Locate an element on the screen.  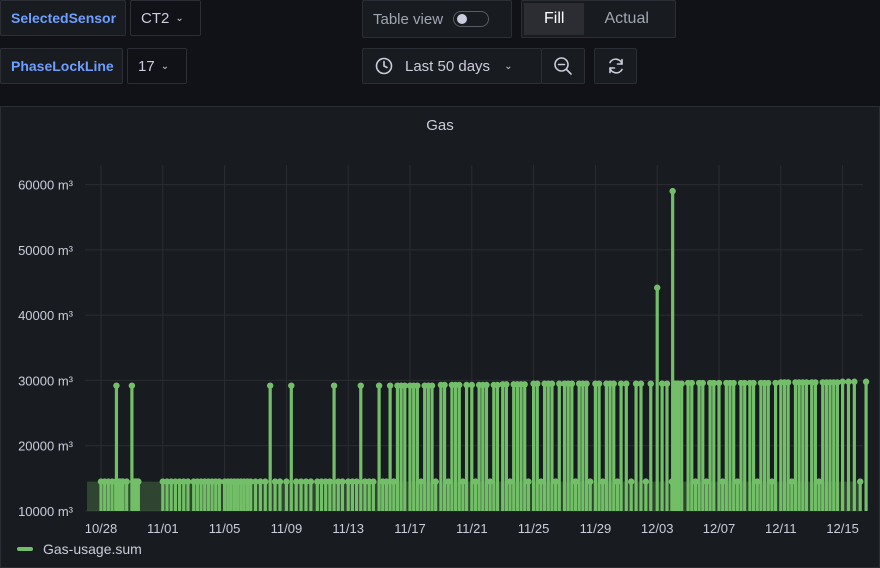
x-tick-label: 11/13 is located at coordinates (348, 528).